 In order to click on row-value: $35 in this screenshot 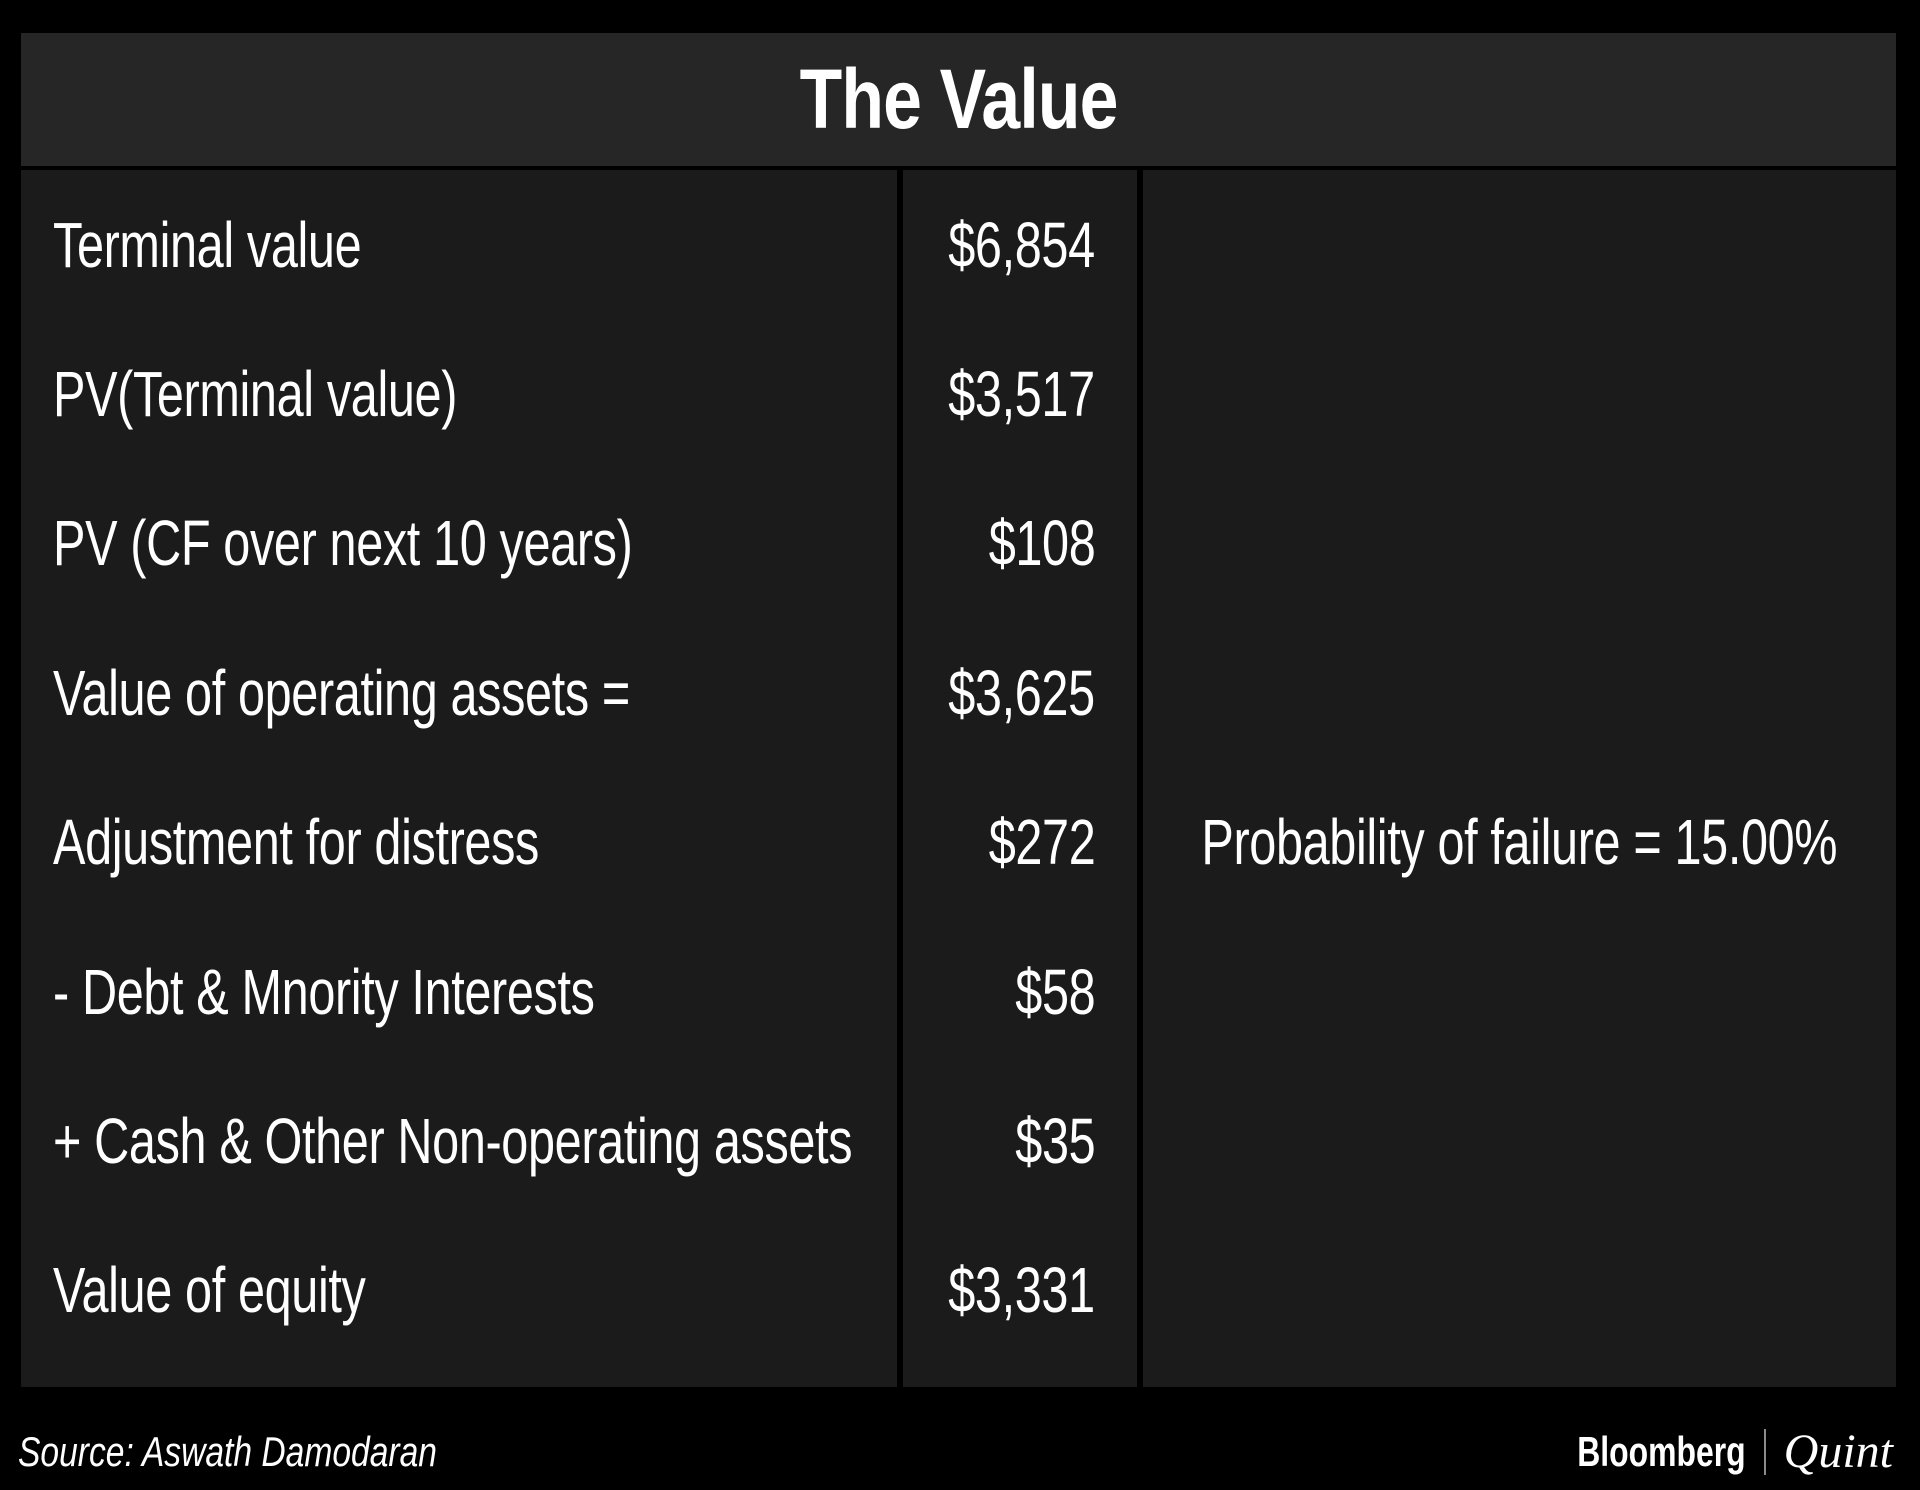, I will do `click(1054, 1140)`.